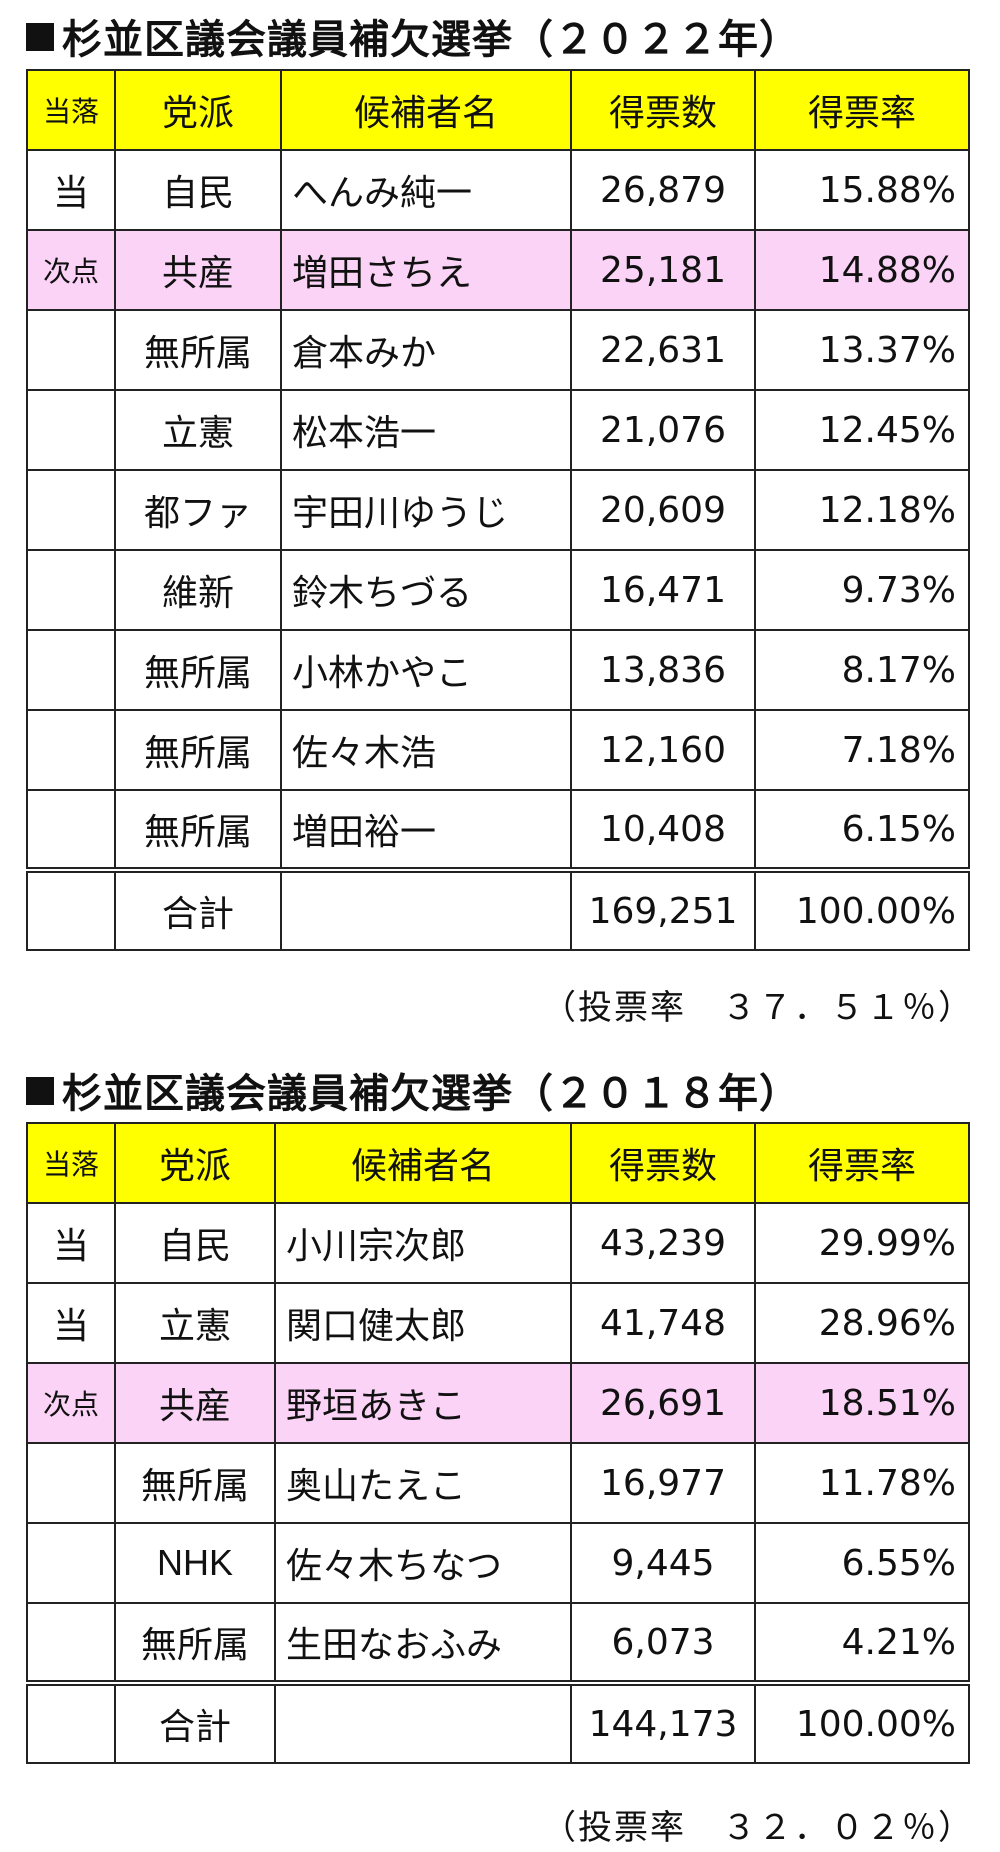  What do you see at coordinates (862, 190) in the screenshot?
I see `rate-cell: 15.88%` at bounding box center [862, 190].